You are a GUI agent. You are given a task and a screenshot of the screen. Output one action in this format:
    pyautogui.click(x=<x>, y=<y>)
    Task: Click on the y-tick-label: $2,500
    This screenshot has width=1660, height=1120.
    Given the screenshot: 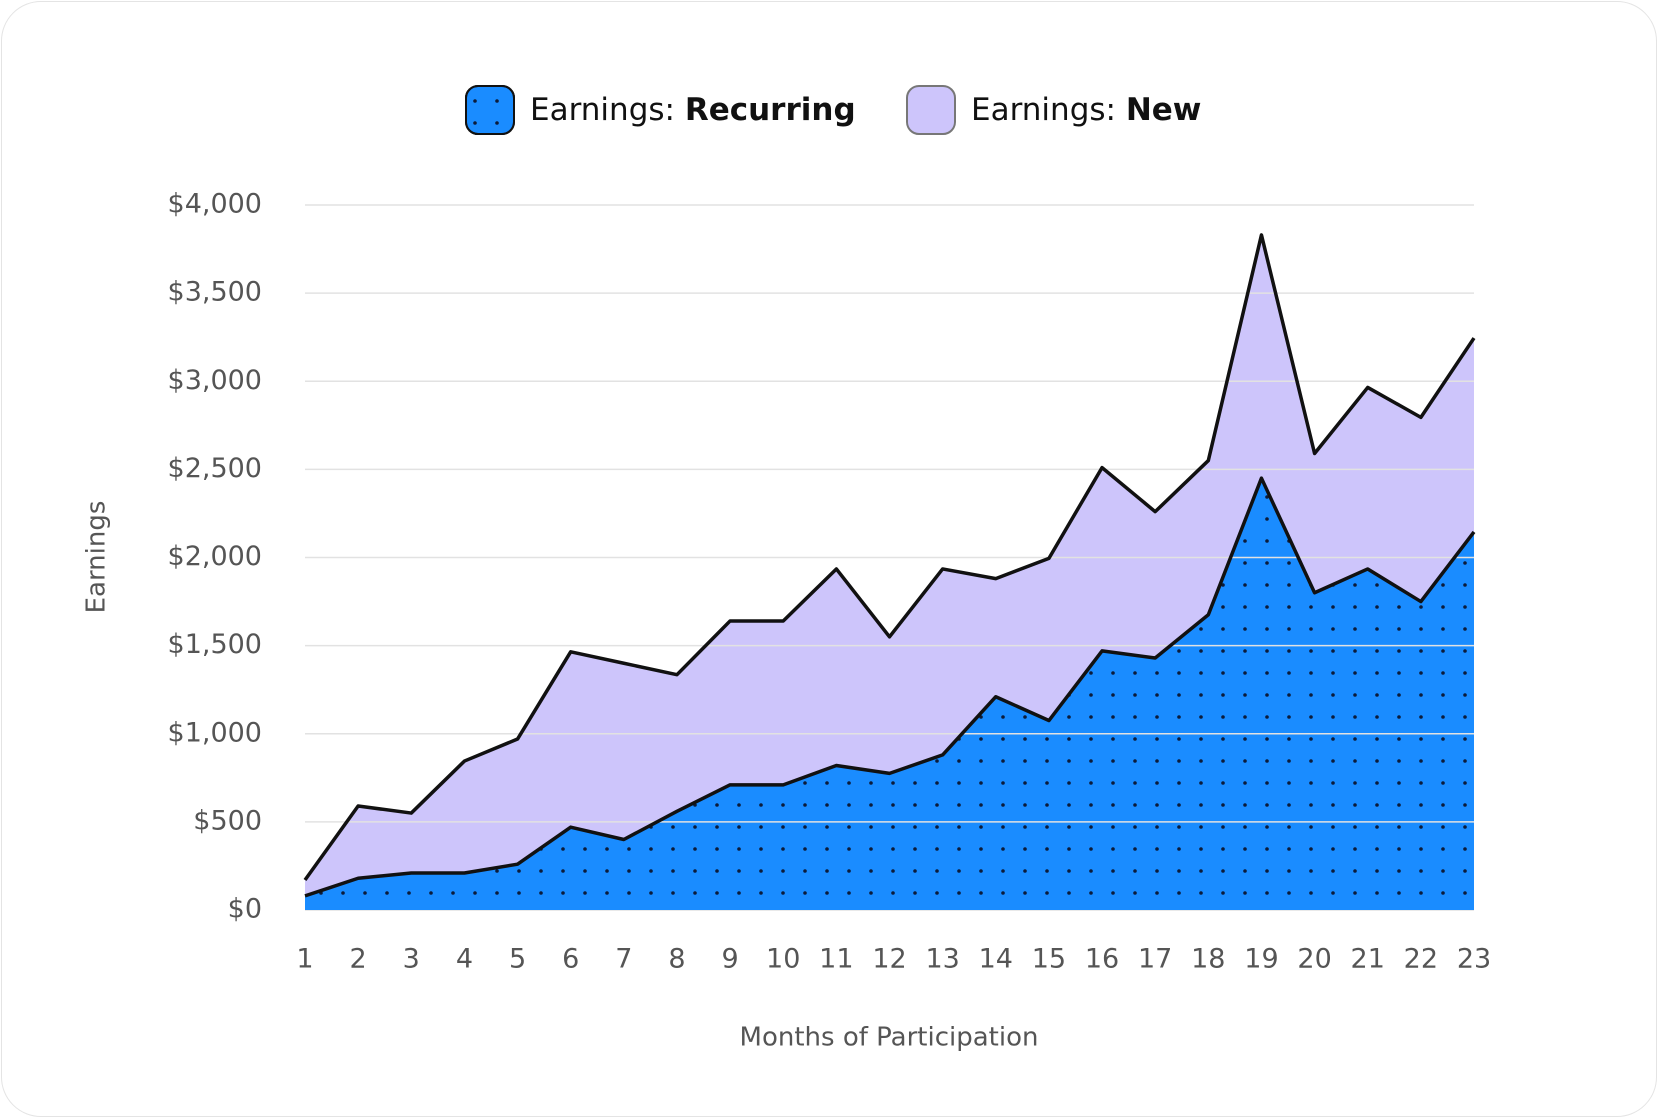 What is the action you would take?
    pyautogui.click(x=215, y=468)
    